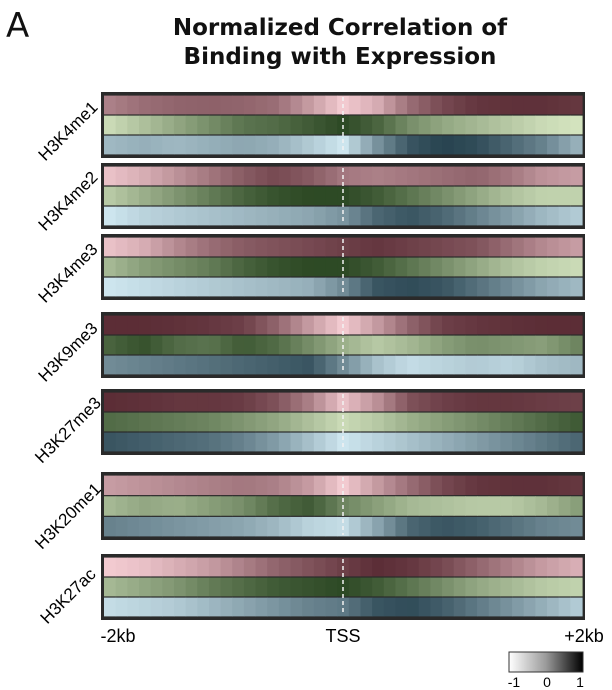 The image size is (612, 690). What do you see at coordinates (580, 682) in the screenshot?
I see `colorbar-label-max: 1` at bounding box center [580, 682].